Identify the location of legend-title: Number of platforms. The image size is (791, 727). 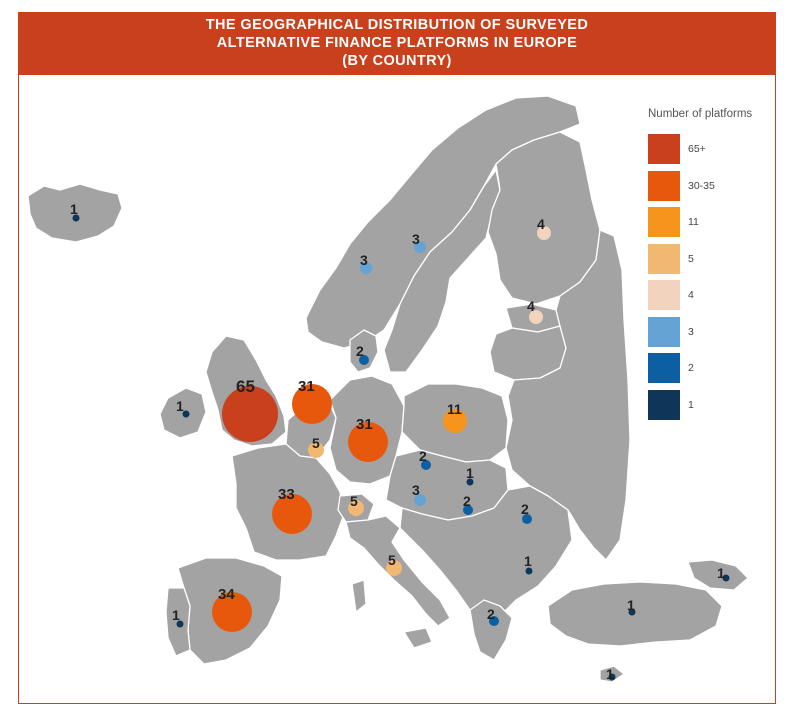
(700, 114).